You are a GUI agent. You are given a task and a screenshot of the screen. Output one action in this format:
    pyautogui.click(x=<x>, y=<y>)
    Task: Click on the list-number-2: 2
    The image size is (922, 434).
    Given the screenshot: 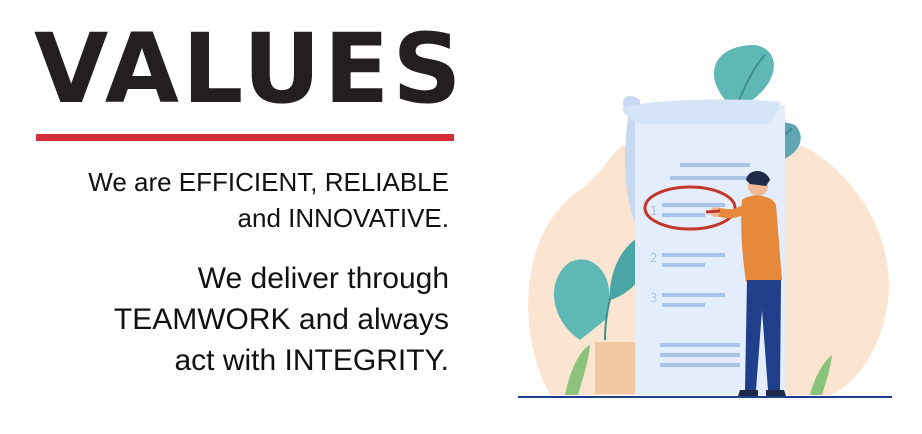 What is the action you would take?
    pyautogui.click(x=654, y=258)
    